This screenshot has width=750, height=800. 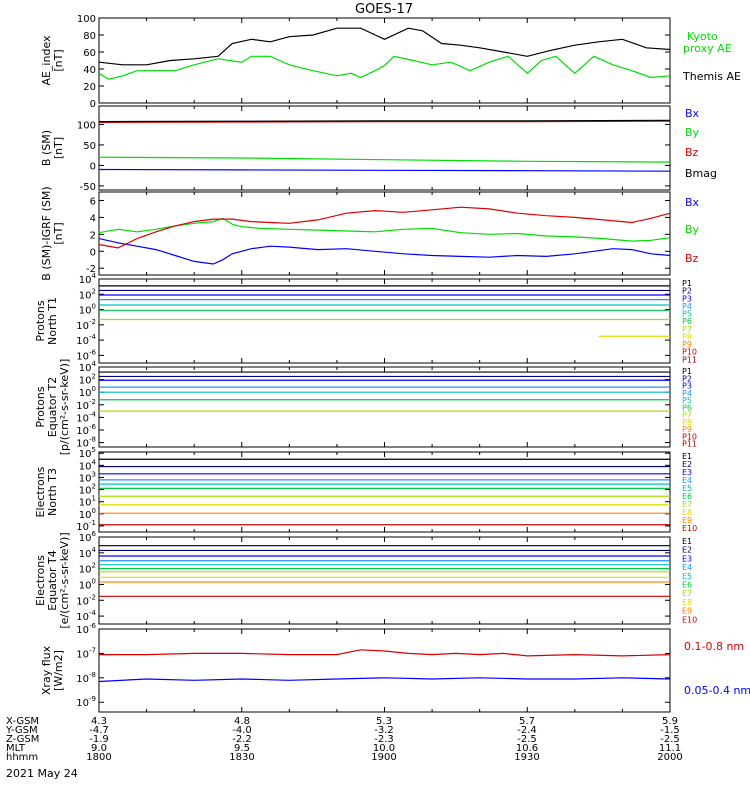 What do you see at coordinates (526, 757) in the screenshot?
I see `orbit-value: 1930` at bounding box center [526, 757].